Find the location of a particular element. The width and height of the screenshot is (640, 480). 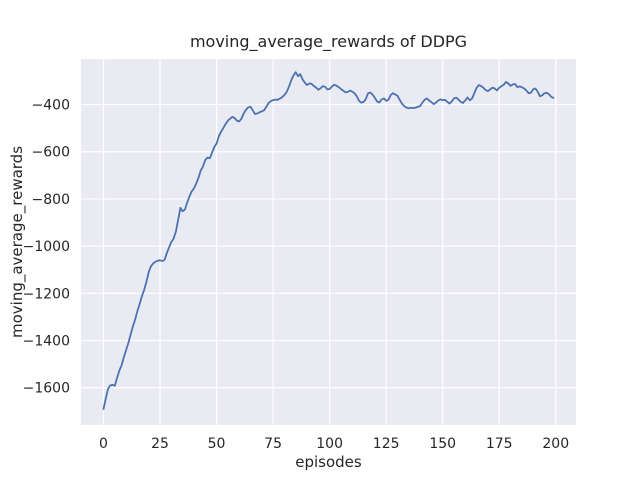

y-tick-label: −1600 is located at coordinates (46, 389).